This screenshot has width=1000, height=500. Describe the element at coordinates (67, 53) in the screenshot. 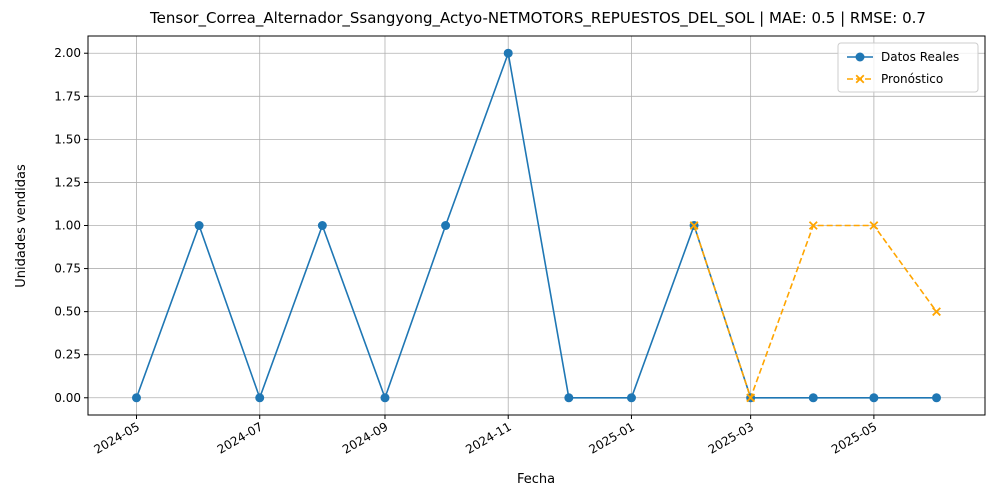

I see `y-tick-label: 2.00` at that location.